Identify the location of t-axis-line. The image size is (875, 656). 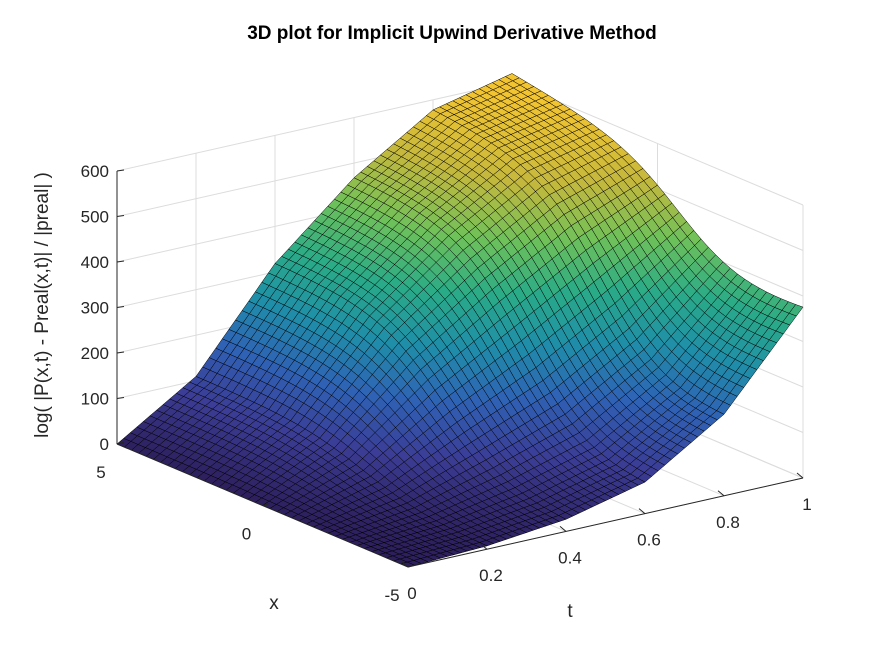
(605, 522).